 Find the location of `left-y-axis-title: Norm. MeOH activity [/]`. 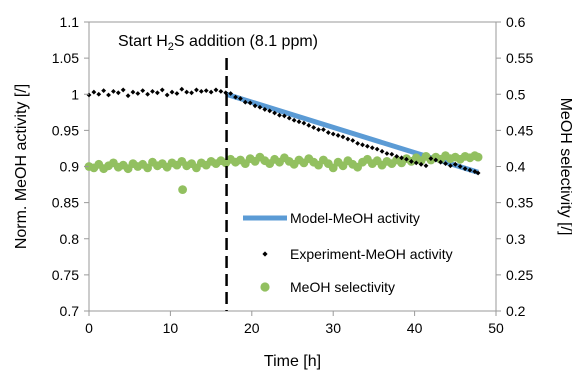

left-y-axis-title: Norm. MeOH activity [/] is located at coordinates (21, 166).